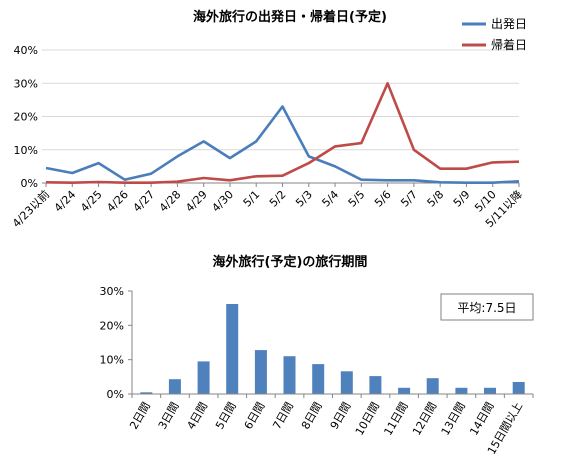 This screenshot has height=457, width=564. Describe the element at coordinates (26, 50) in the screenshot. I see `y-tick-label: 40%` at that location.